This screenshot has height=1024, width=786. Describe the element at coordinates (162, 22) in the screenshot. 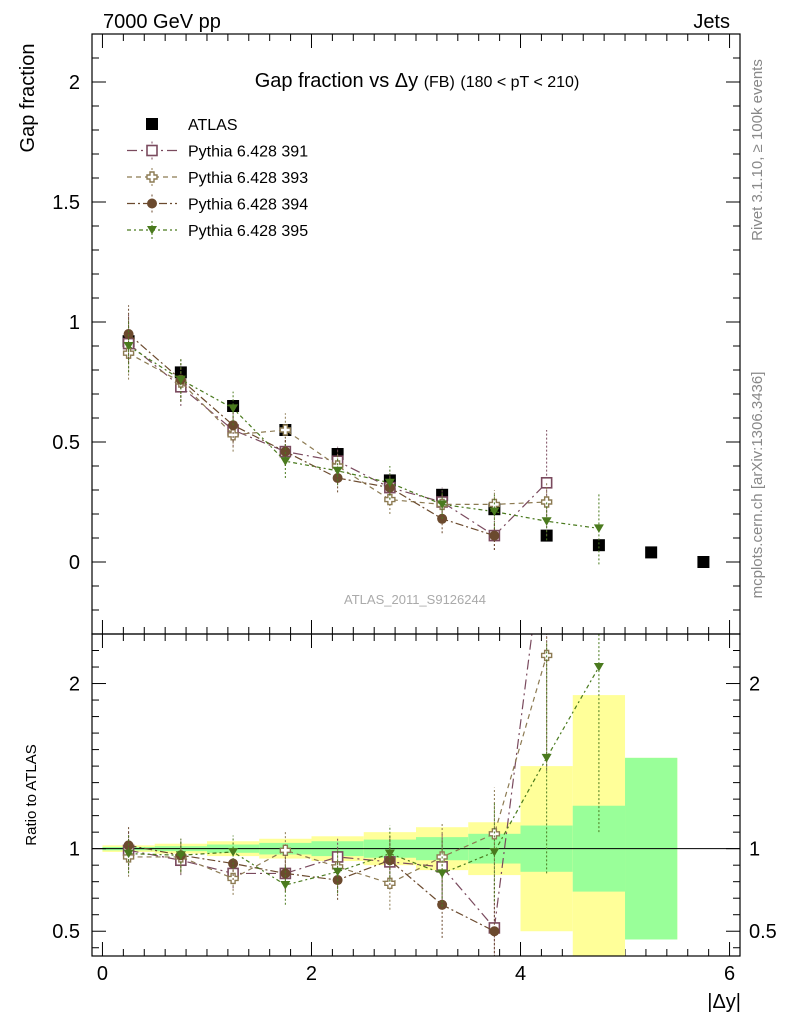

I see `header-left: 7000 GeV pp` at that location.